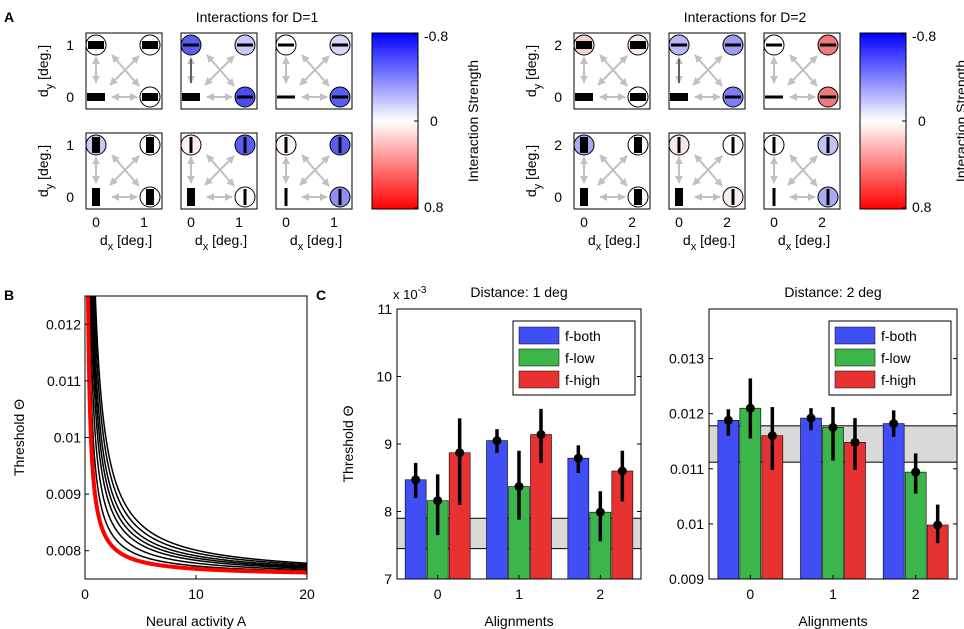 The image size is (964, 629). What do you see at coordinates (196, 621) in the screenshot?
I see `x-axis-label: Neural activity A` at bounding box center [196, 621].